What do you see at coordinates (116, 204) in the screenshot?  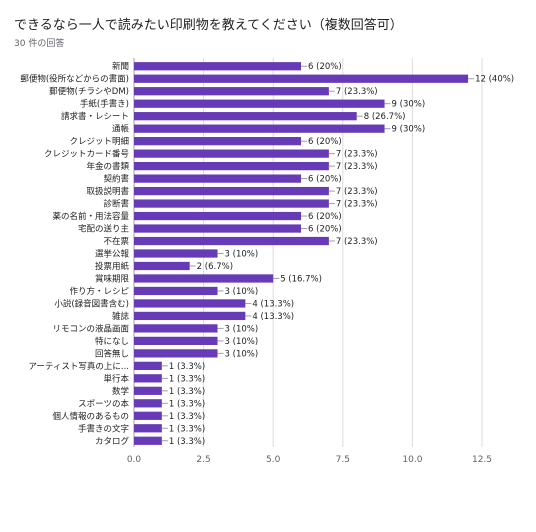 I see `category-label: 診断書` at bounding box center [116, 204].